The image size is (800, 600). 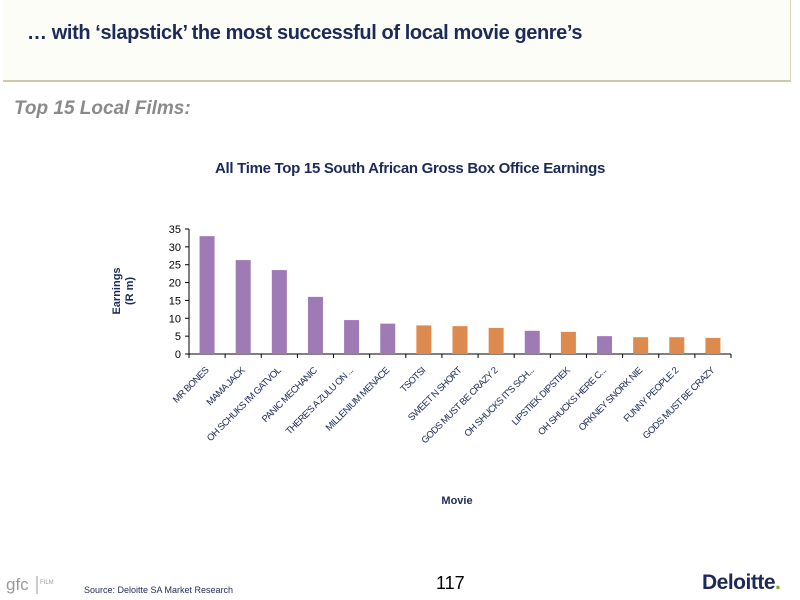 What do you see at coordinates (159, 590) in the screenshot?
I see `source-note: Source: Deloitte SA Market Research` at bounding box center [159, 590].